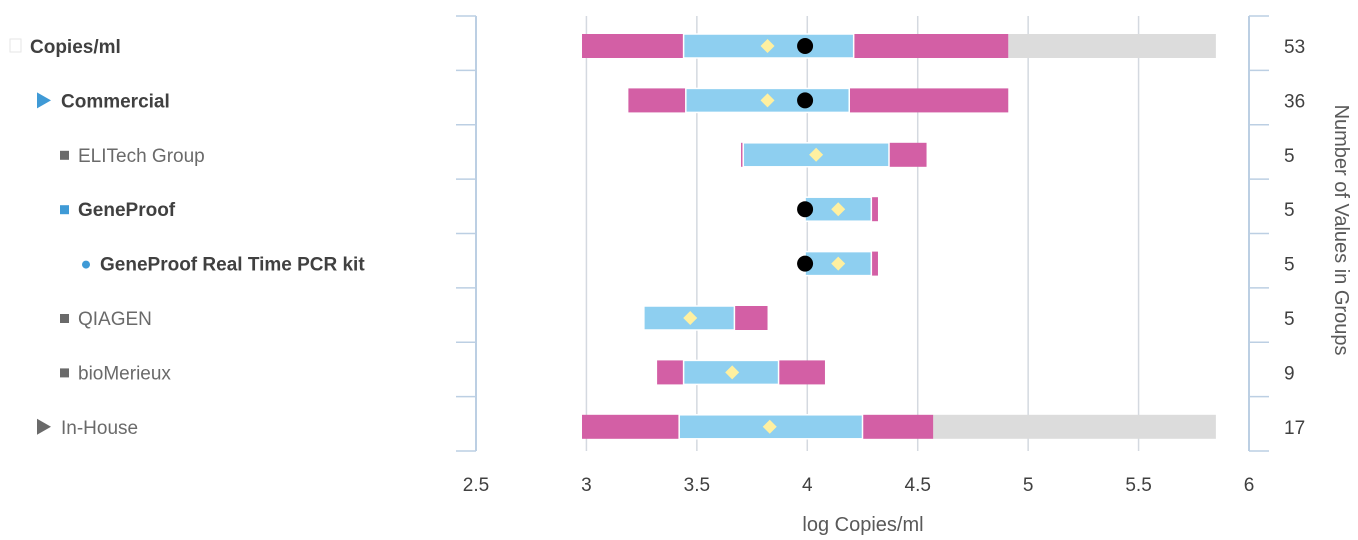 The image size is (1358, 540). Describe the element at coordinates (1341, 230) in the screenshot. I see `right-axis-title: Number of Values in Groups` at that location.